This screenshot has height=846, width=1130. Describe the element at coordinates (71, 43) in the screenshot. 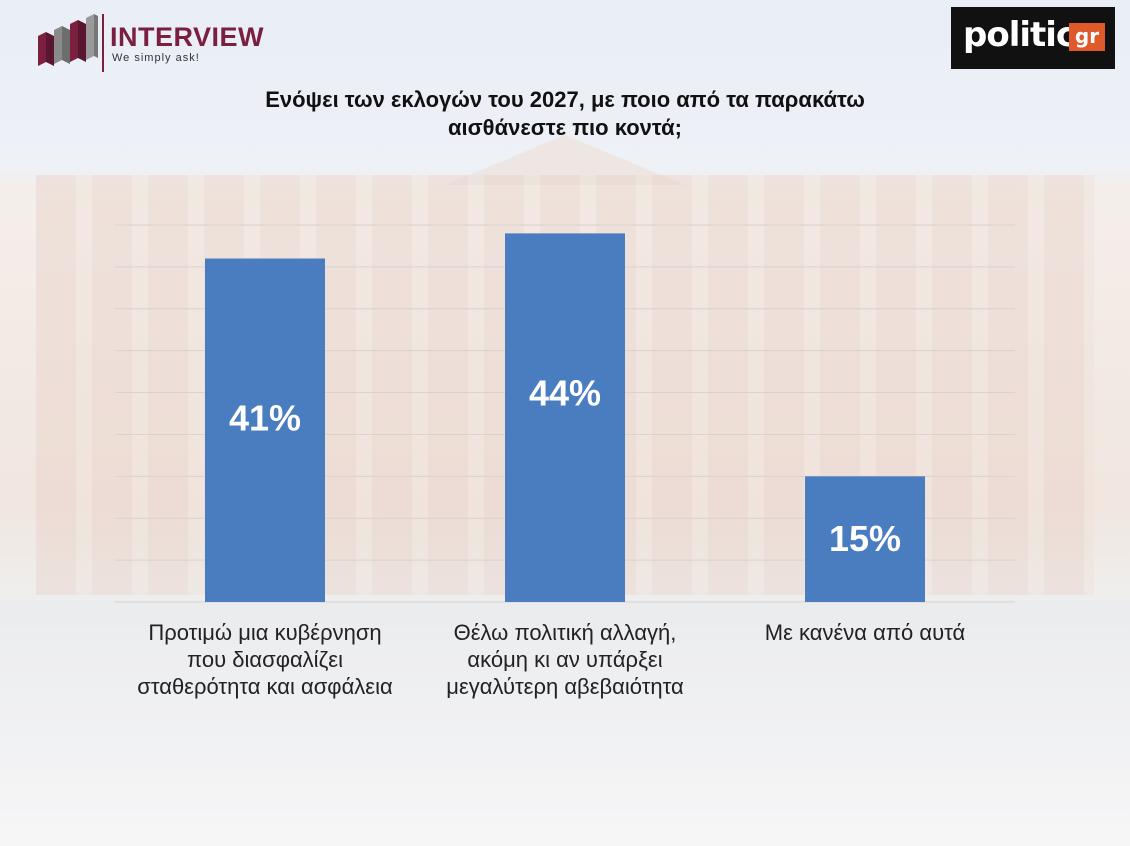

I see `interview-logo-graphic` at that location.